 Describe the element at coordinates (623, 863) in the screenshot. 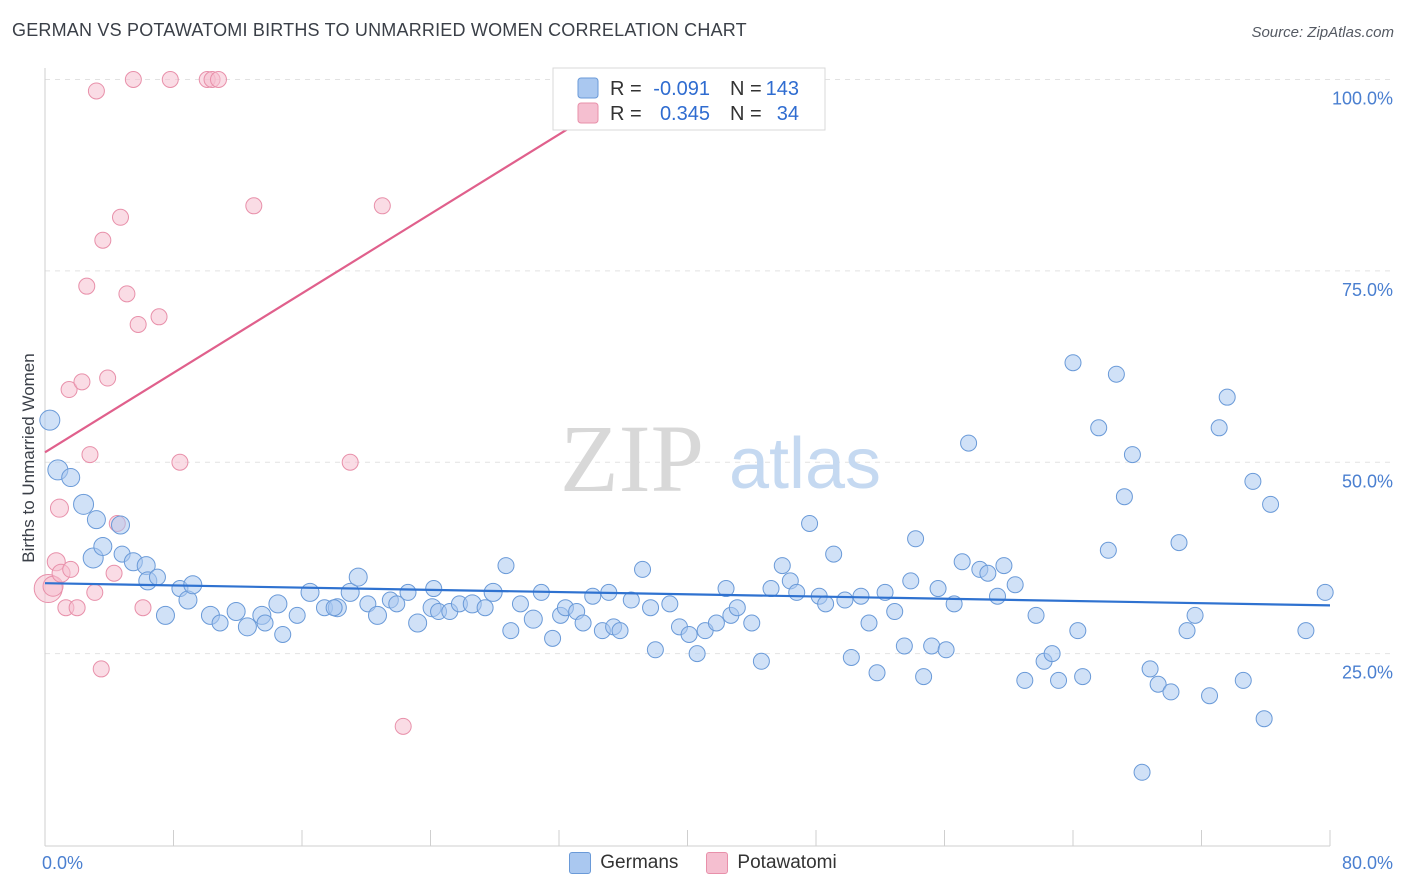

I see `legend-item-germans: Germans` at that location.